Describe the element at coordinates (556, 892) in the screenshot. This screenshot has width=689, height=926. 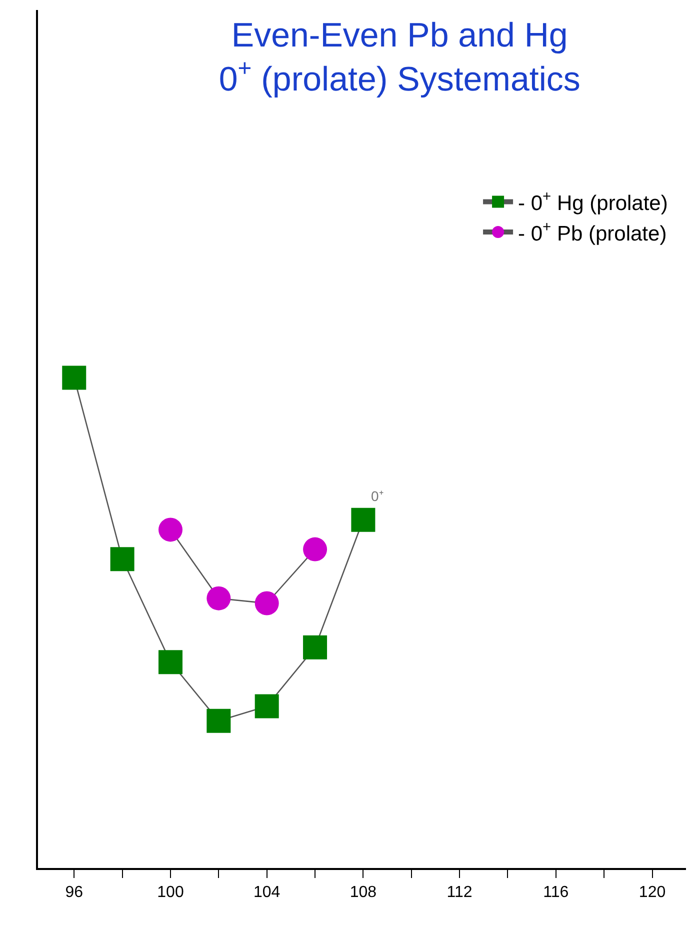
I see `x-tick-label: 116` at that location.